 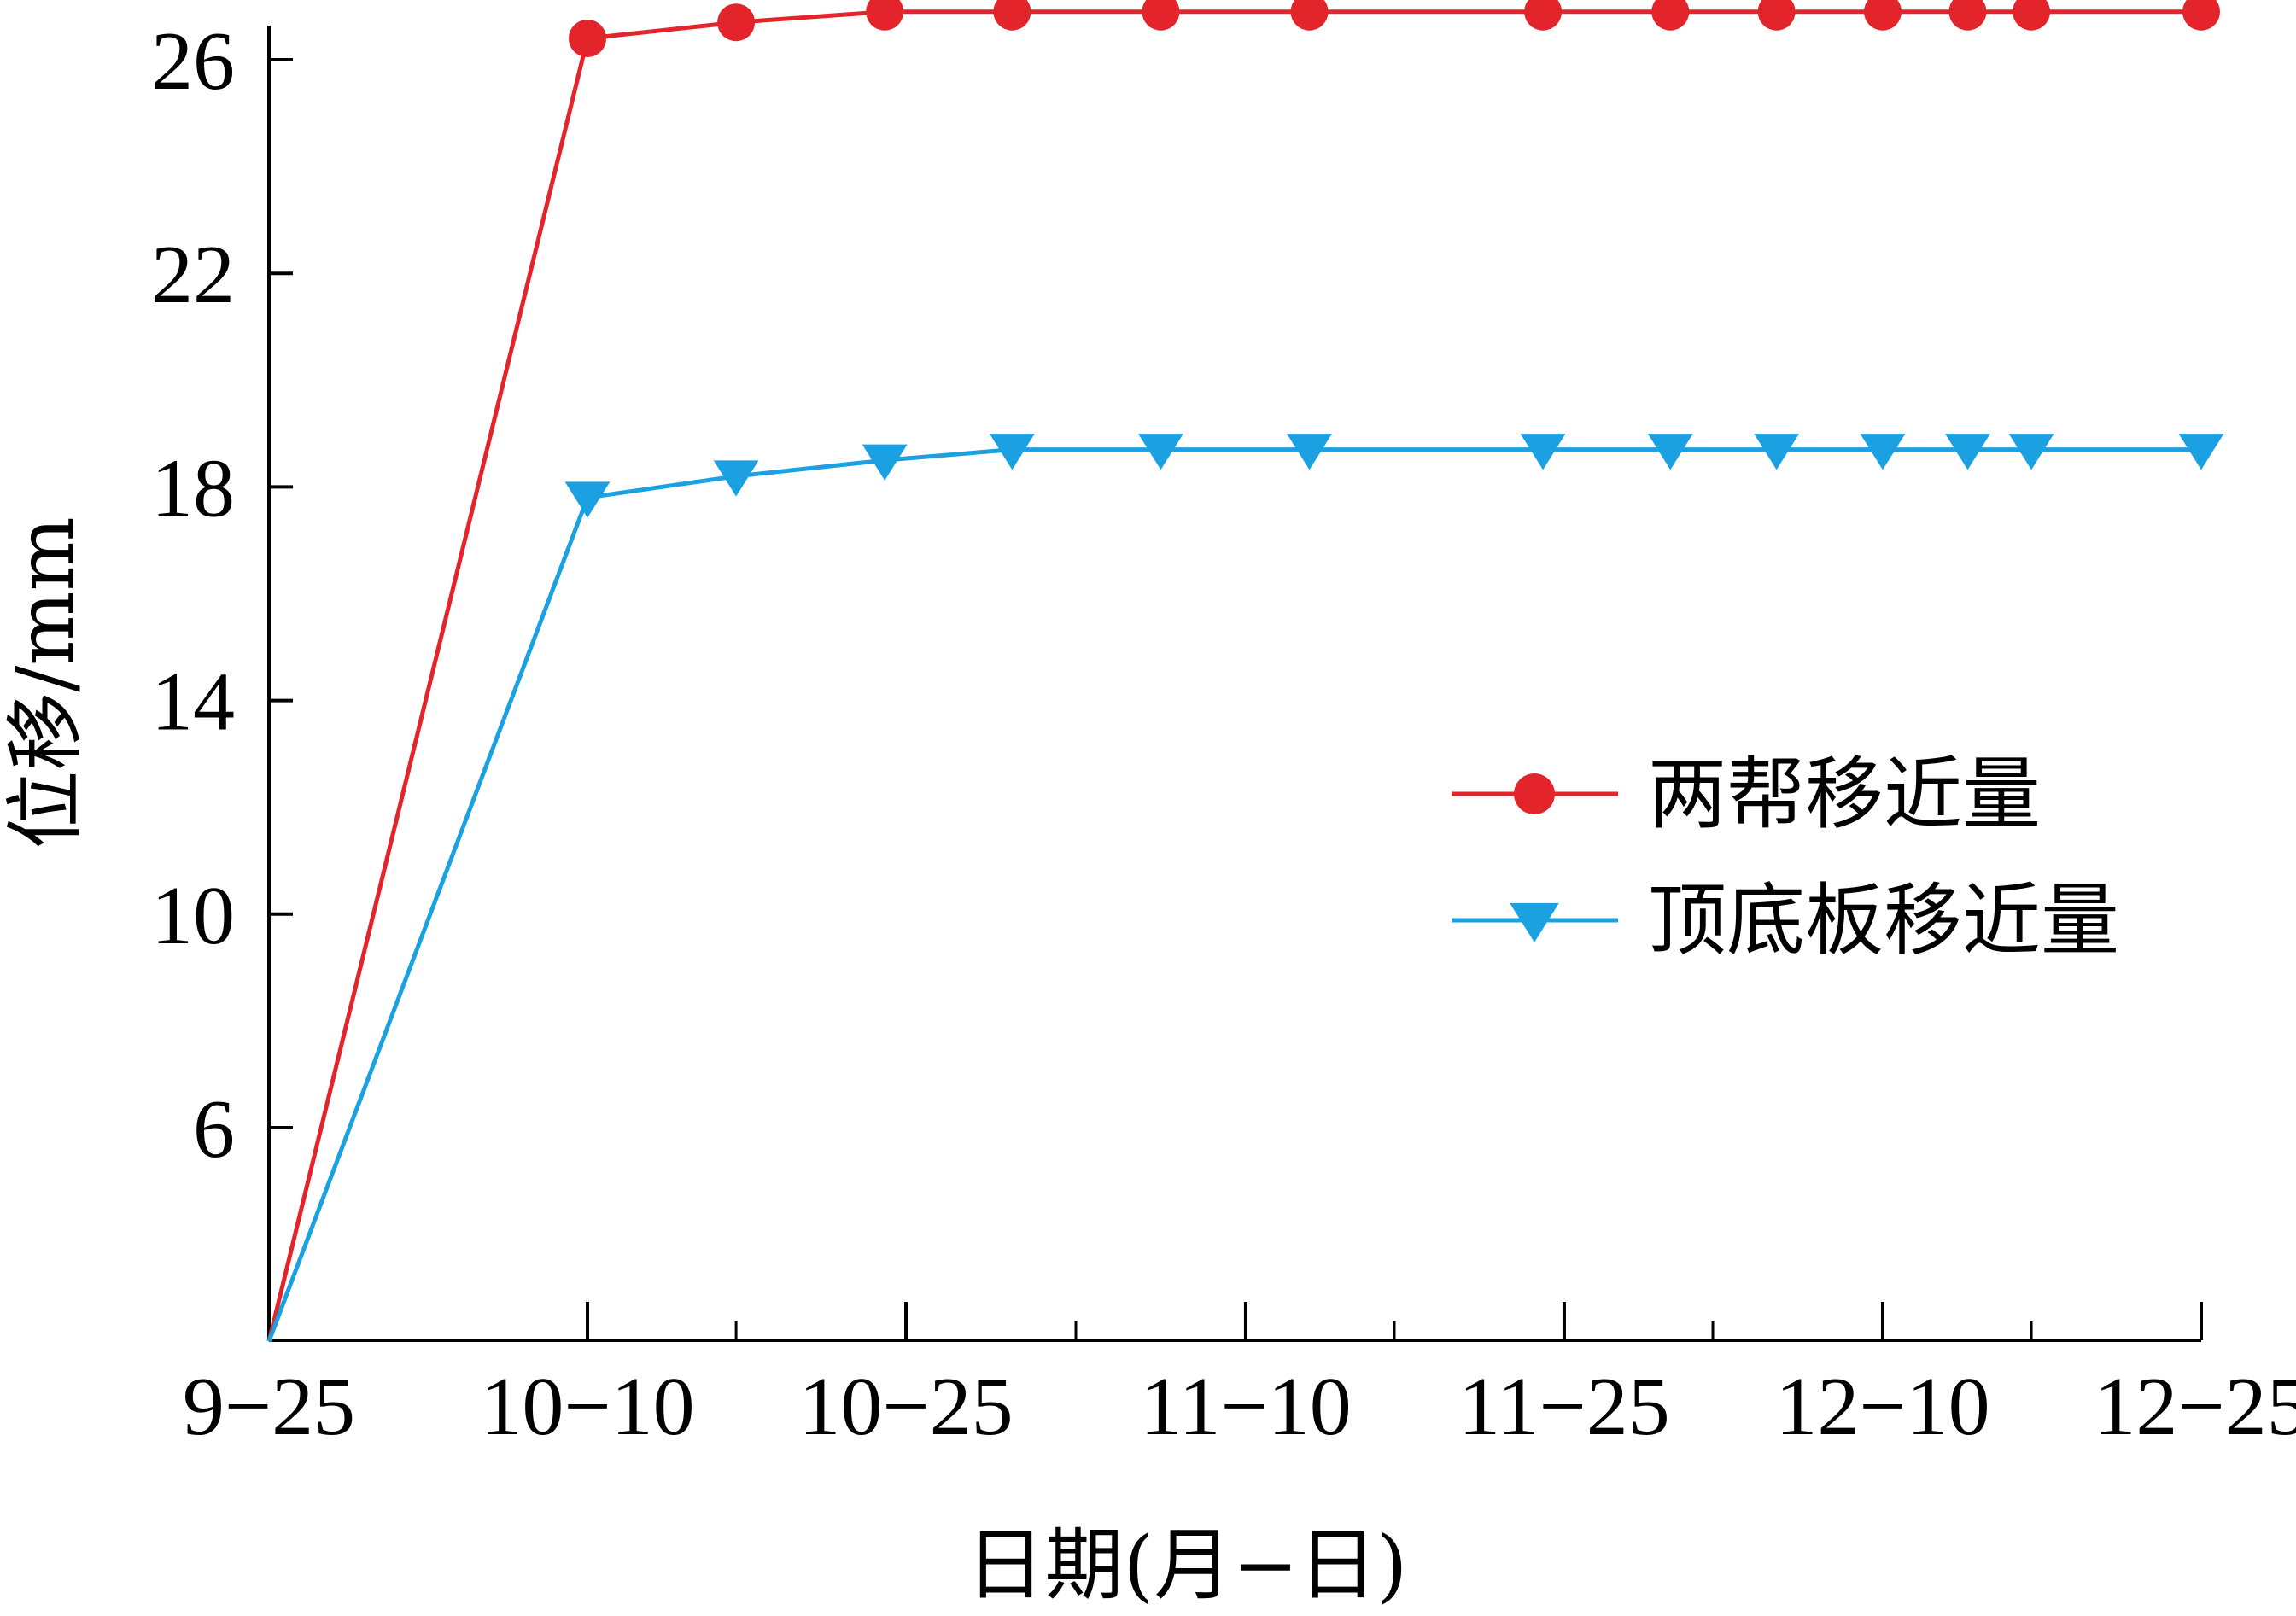 What do you see at coordinates (45, 682) in the screenshot?
I see `y-axis-title: 位移/mm` at bounding box center [45, 682].